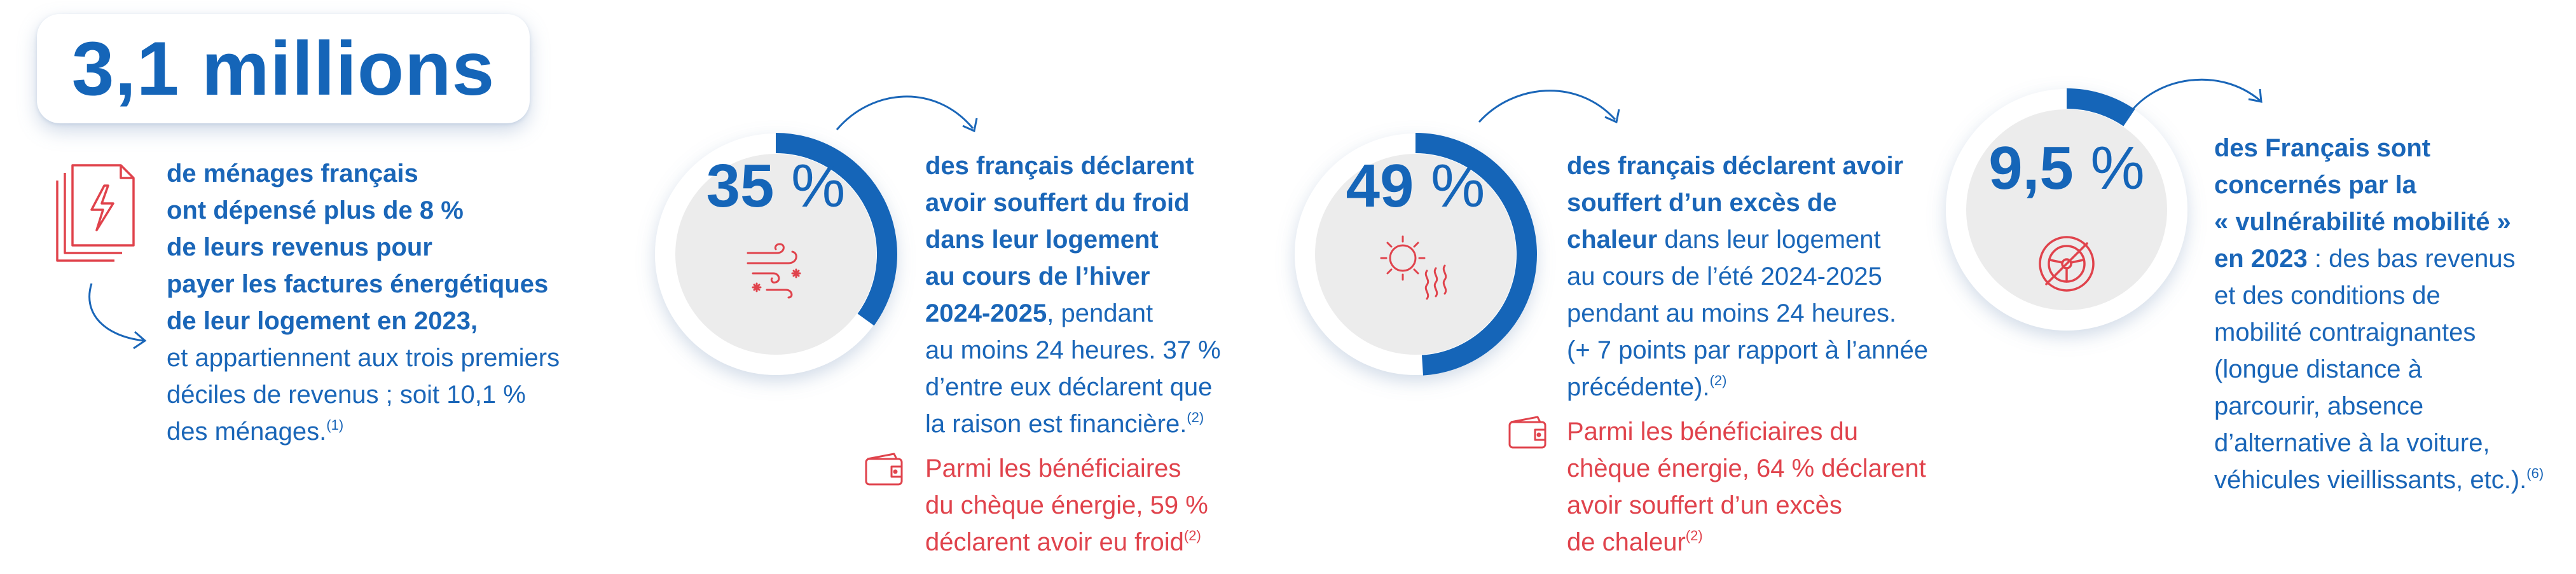  I want to click on sun-heat-icon, so click(1413, 267).